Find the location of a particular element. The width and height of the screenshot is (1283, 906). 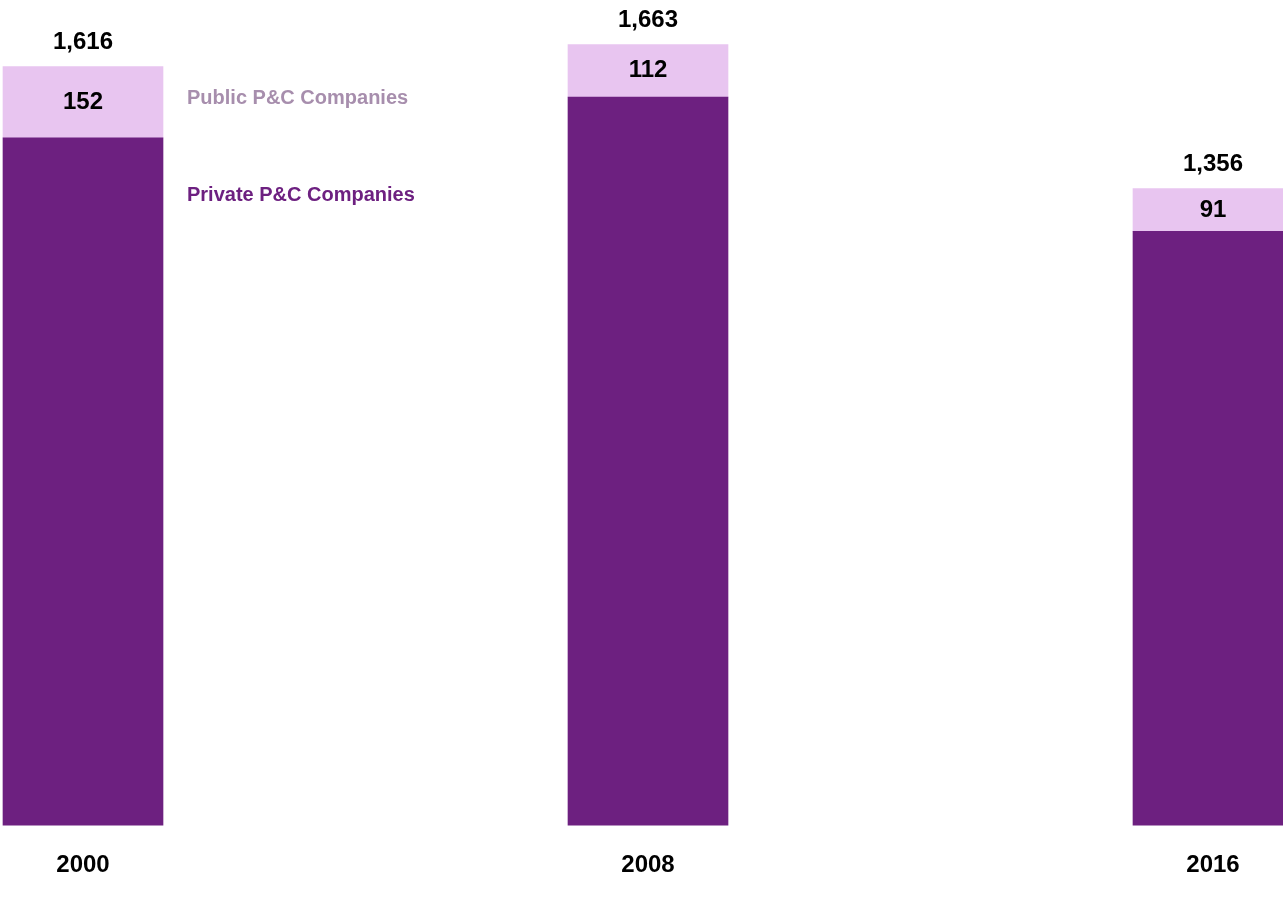

data-label: 91 is located at coordinates (1213, 208).